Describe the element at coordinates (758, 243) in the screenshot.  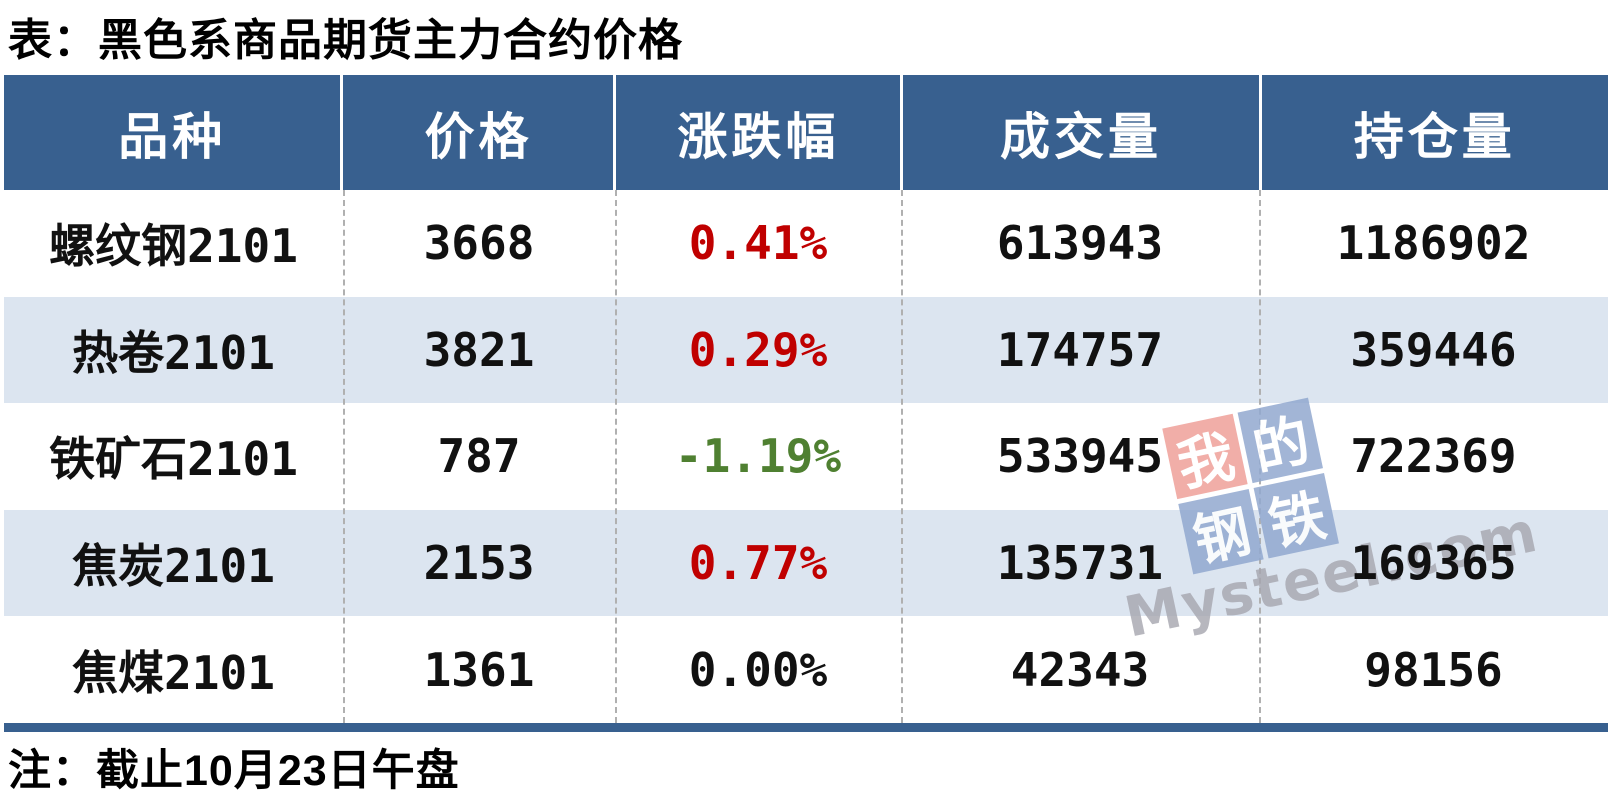
I see `cell-change: 0.41%` at that location.